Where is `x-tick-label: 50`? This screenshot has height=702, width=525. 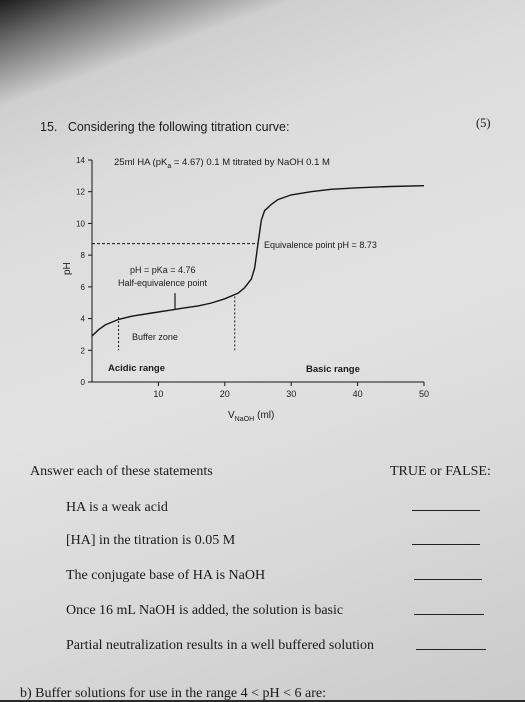
x-tick-label: 50 is located at coordinates (424, 394).